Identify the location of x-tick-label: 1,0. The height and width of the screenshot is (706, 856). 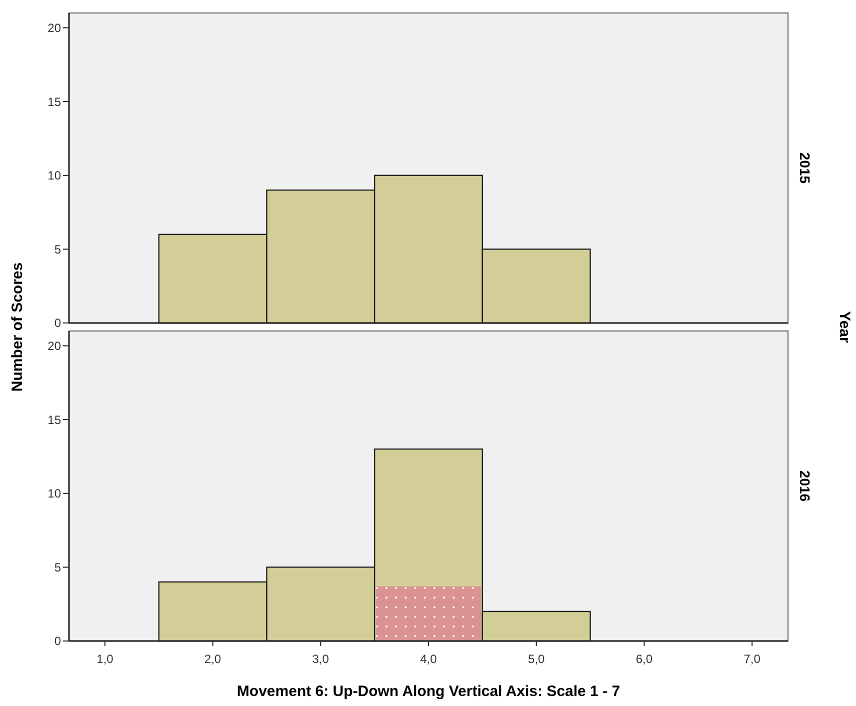
(105, 659).